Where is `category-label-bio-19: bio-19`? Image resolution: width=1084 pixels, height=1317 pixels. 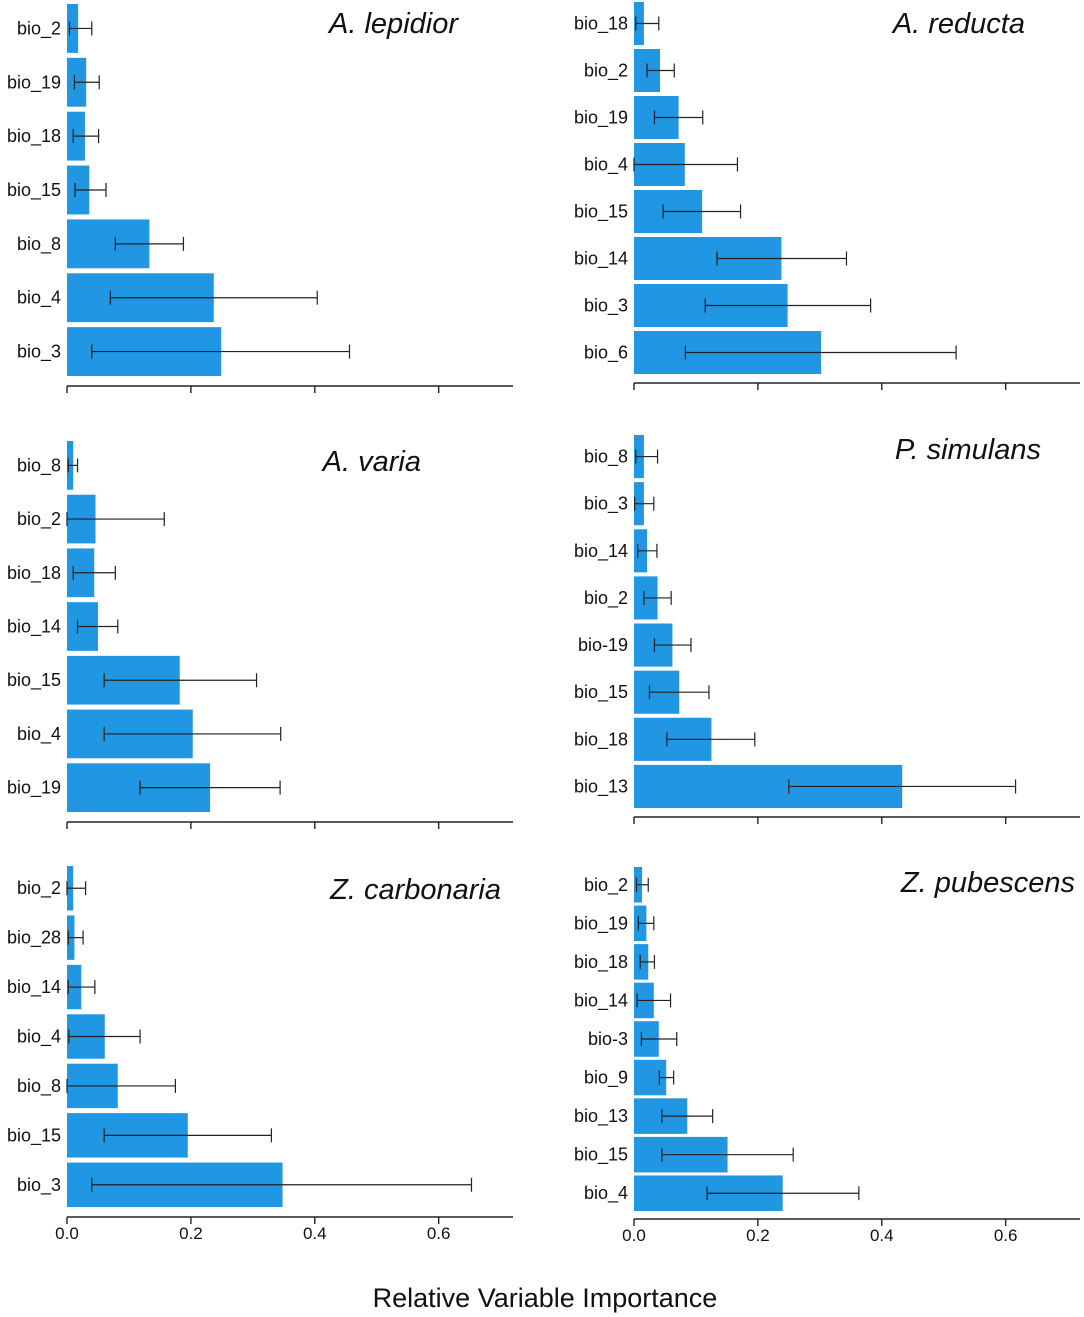 category-label-bio-19: bio-19 is located at coordinates (603, 645).